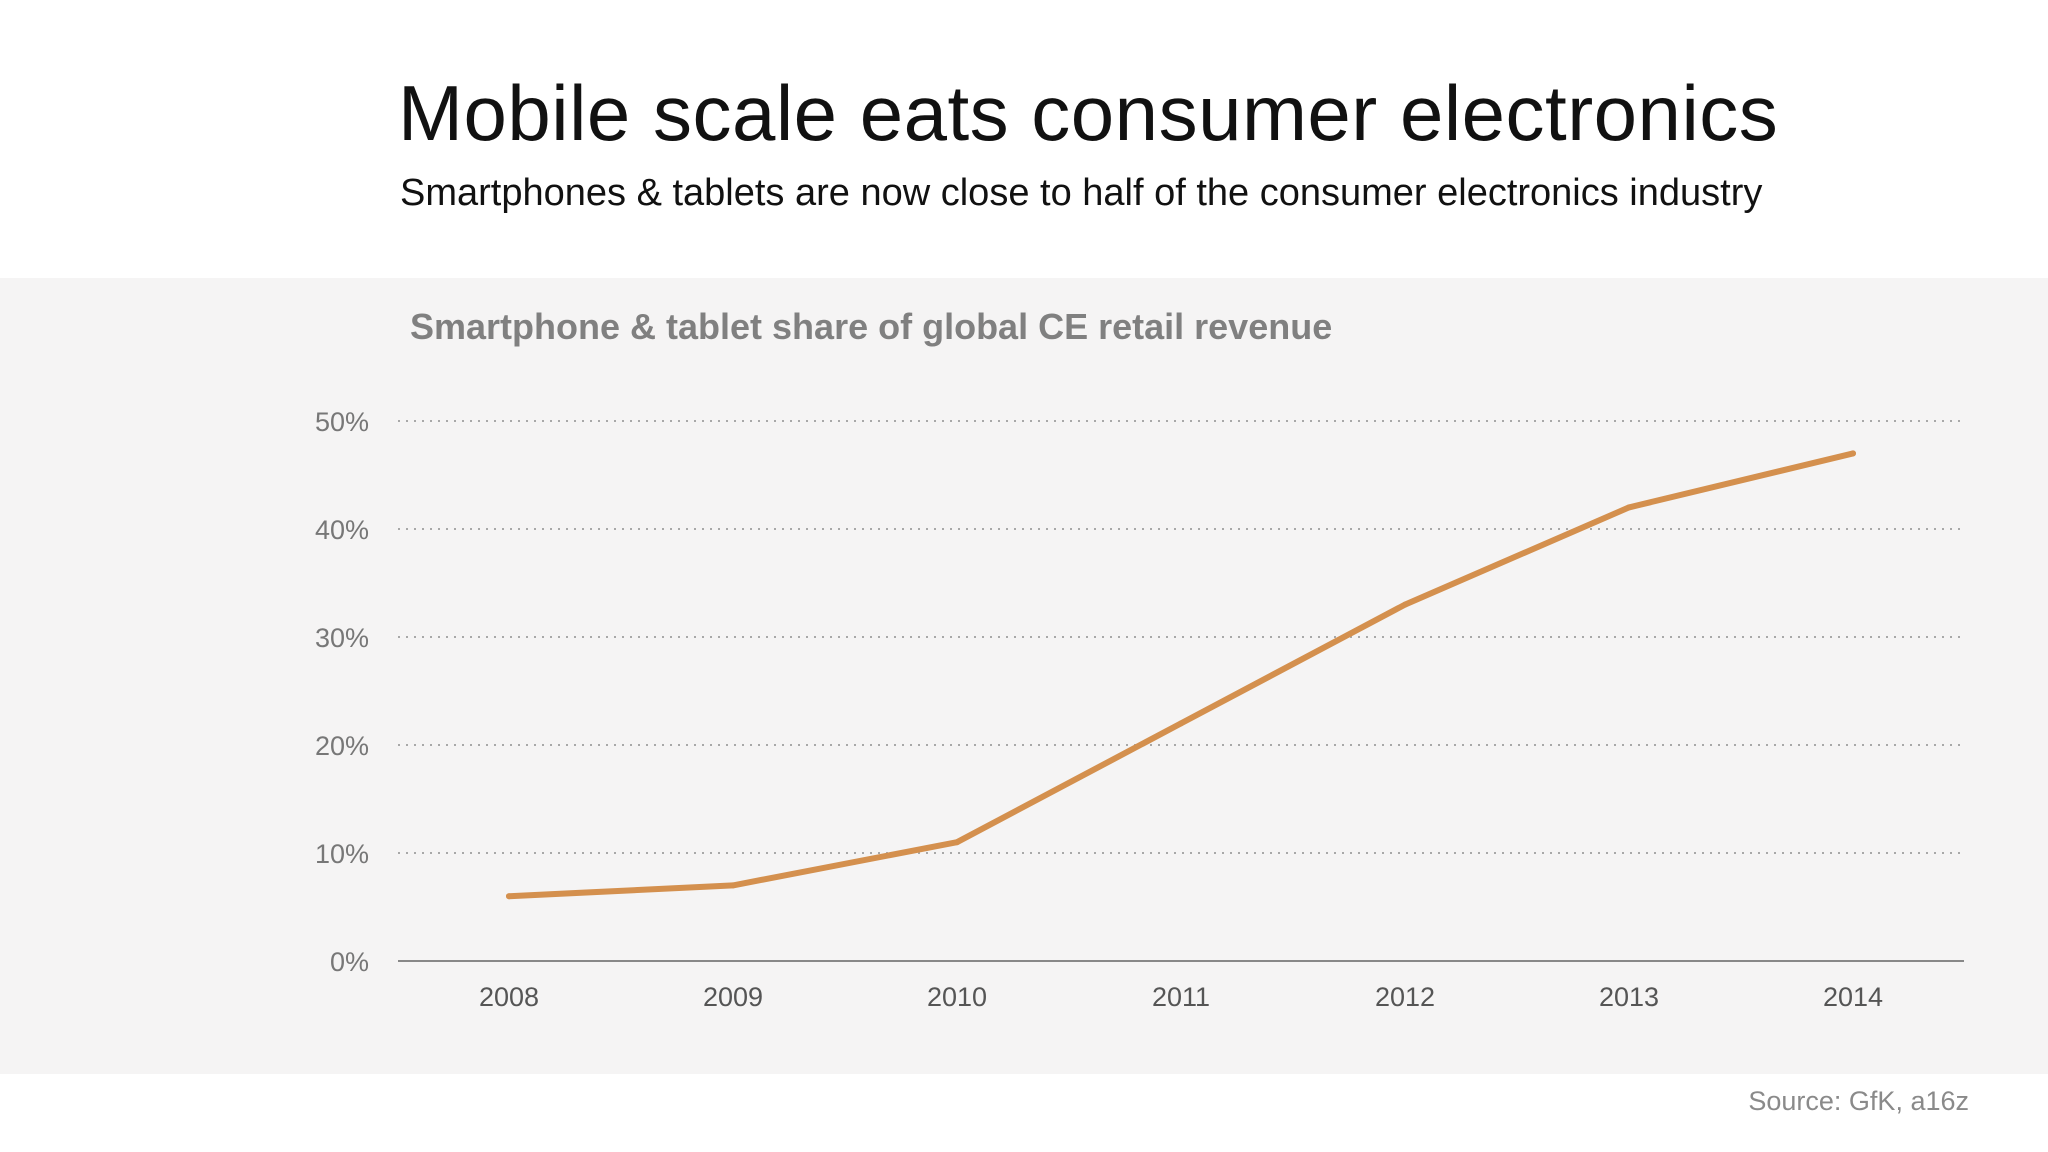  I want to click on source-note: Source: GfK, a16z, so click(1858, 1101).